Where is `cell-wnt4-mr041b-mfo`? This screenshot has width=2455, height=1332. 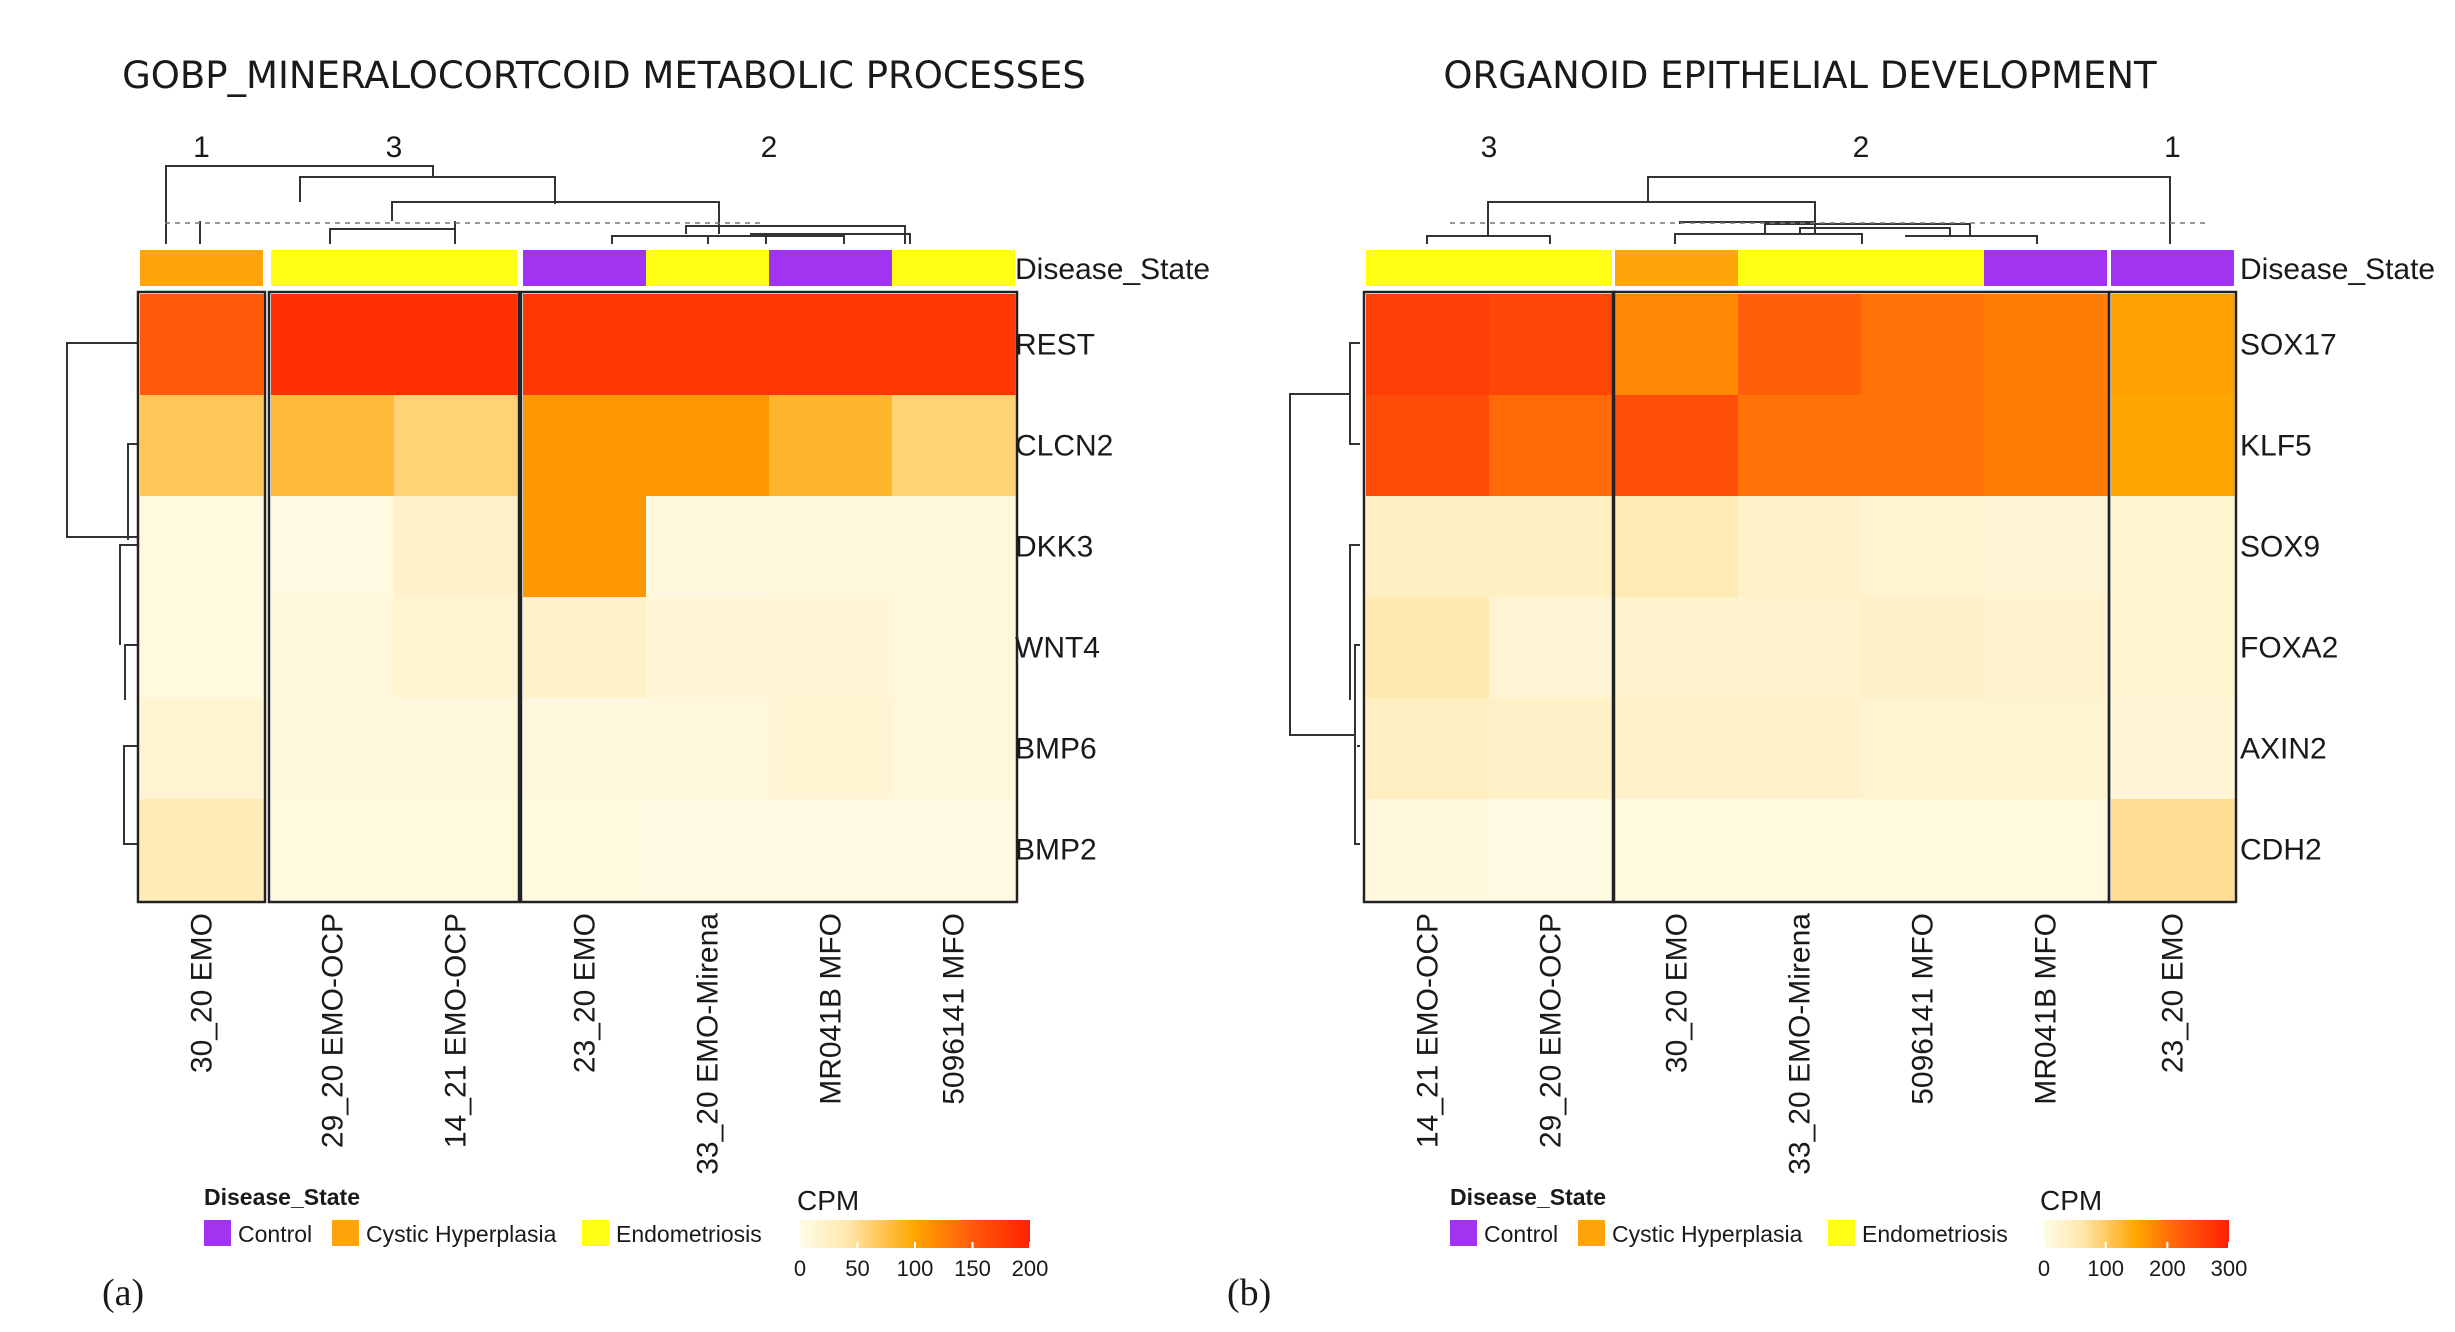
cell-wnt4-mr041b-mfo is located at coordinates (831, 648).